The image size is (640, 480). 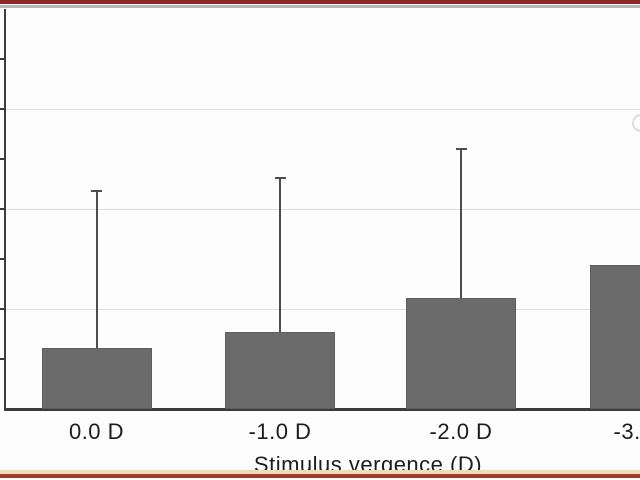 I want to click on x-tick-label: -3.0 D, so click(x=626, y=431).